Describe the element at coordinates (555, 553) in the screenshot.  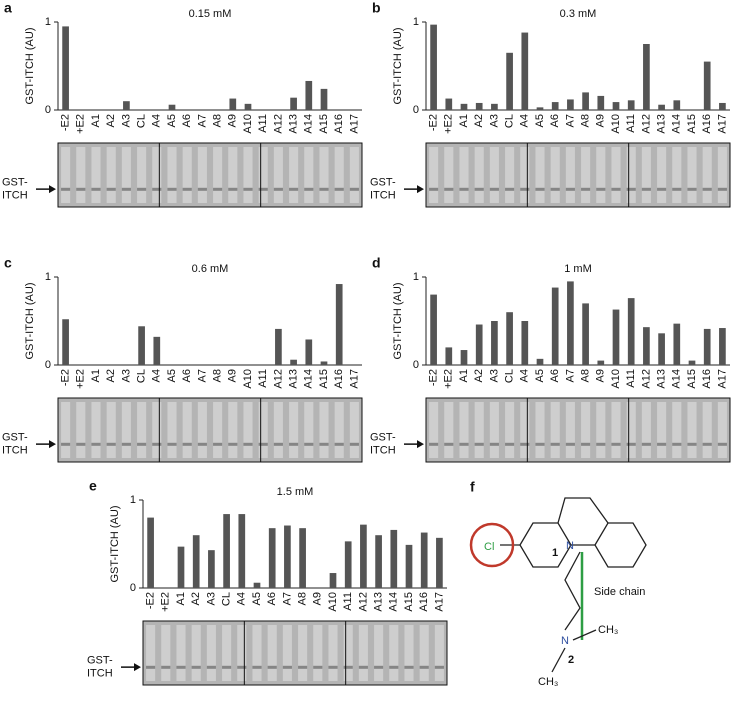
I see `atom-number: 1` at that location.